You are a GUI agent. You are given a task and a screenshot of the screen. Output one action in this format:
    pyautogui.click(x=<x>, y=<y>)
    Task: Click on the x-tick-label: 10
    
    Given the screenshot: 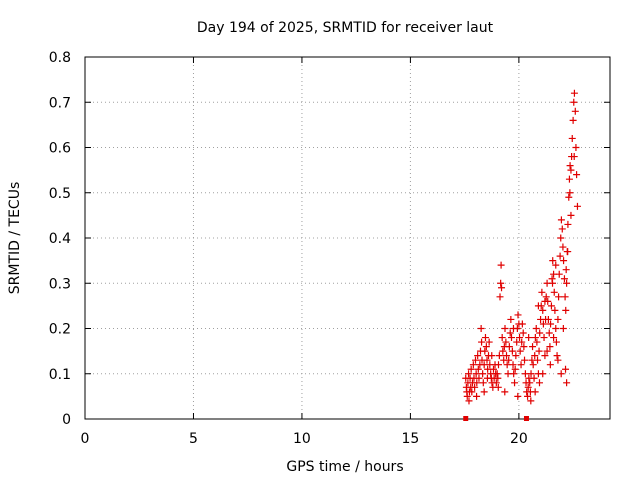 What is the action you would take?
    pyautogui.click(x=302, y=439)
    